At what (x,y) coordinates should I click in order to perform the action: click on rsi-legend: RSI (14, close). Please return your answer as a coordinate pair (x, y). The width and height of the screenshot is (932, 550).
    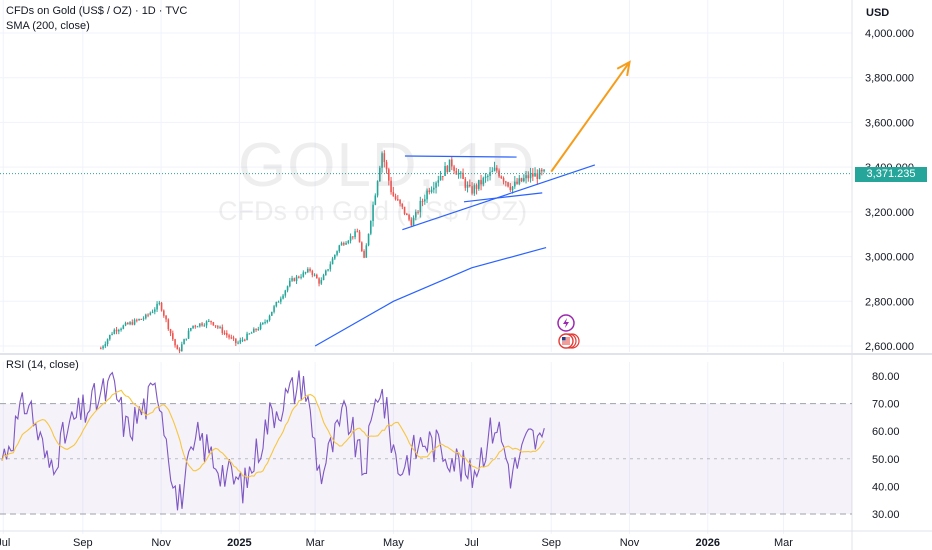
    Looking at the image, I should click on (42, 365).